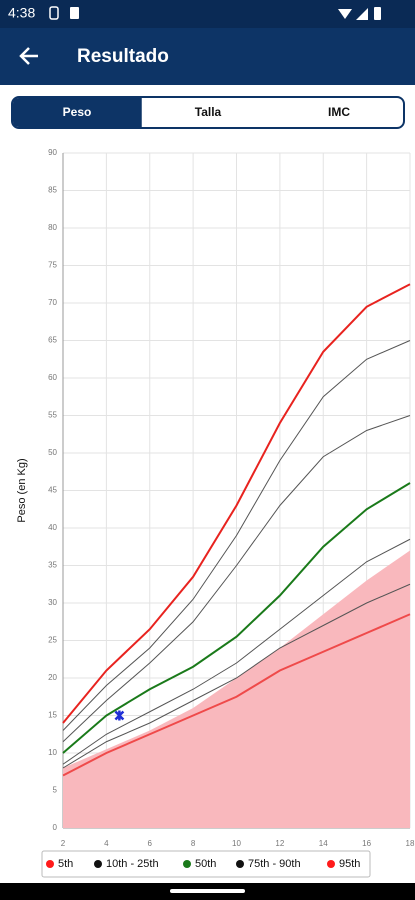 This screenshot has height=900, width=415. I want to click on y-tick-label: 10, so click(52, 752).